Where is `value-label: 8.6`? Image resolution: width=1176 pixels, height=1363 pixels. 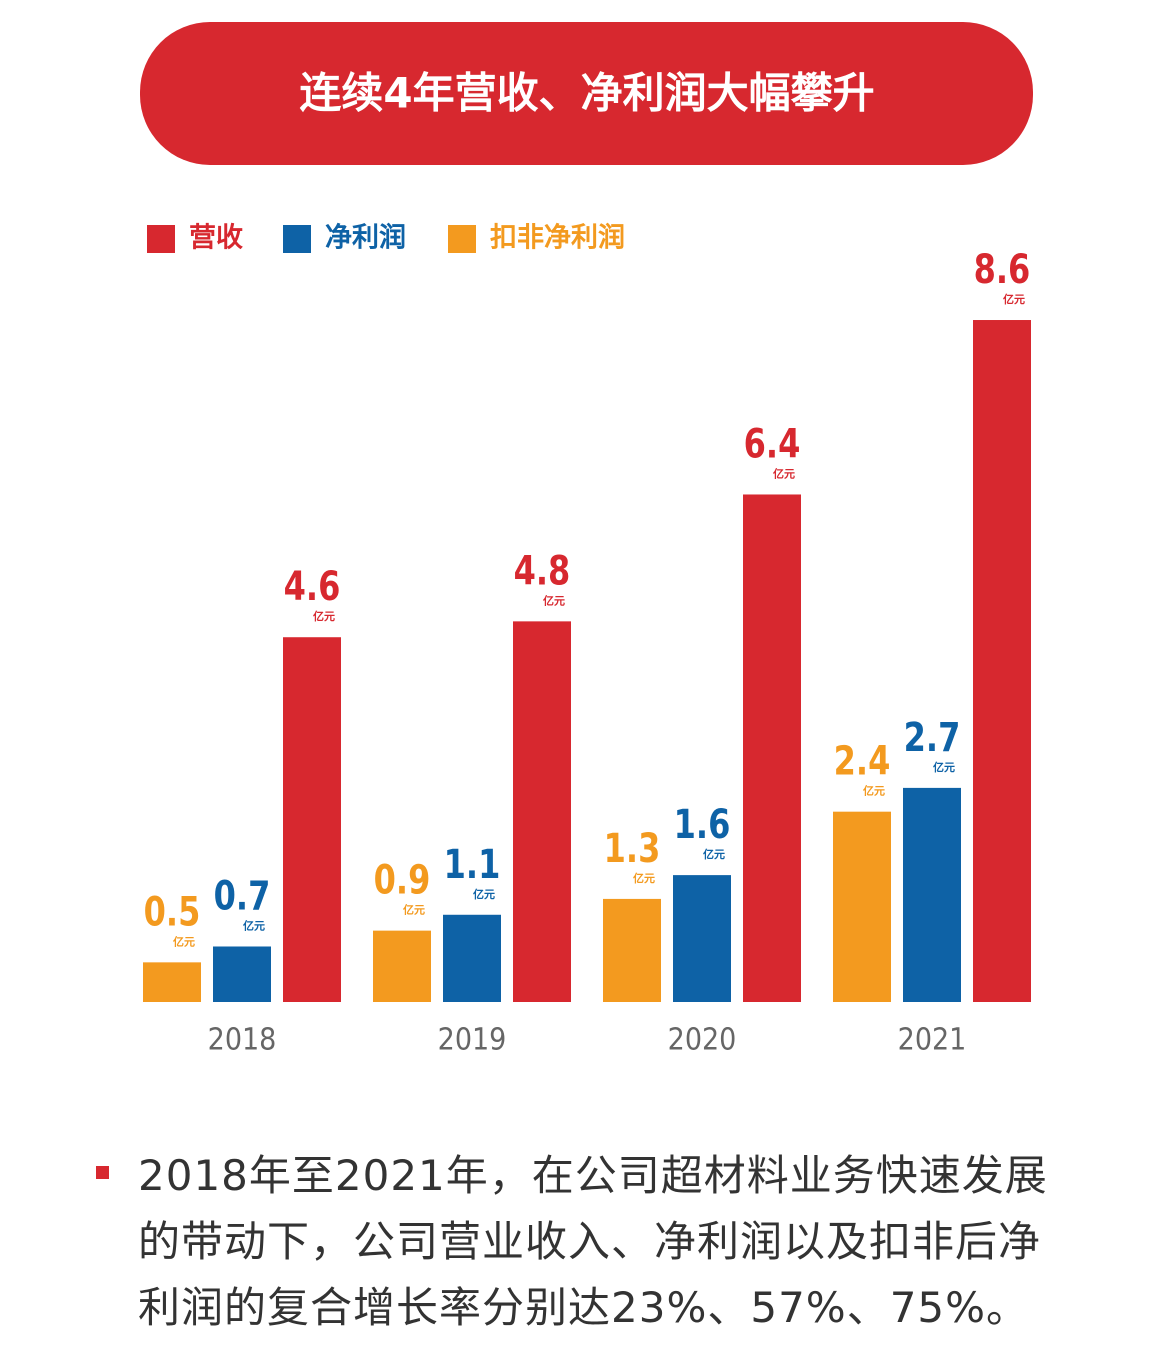
value-label: 8.6 is located at coordinates (1002, 269).